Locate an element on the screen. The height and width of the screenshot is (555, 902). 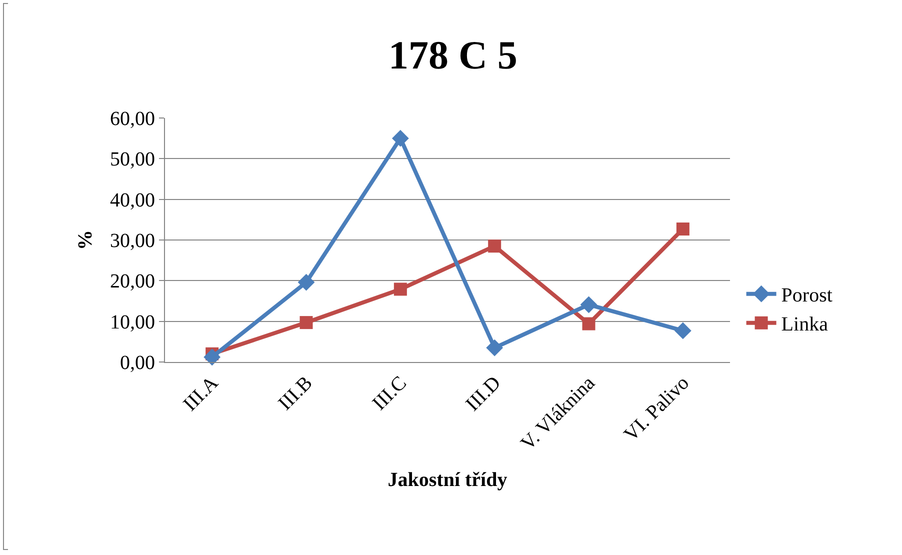
y-axis-title: % is located at coordinates (85, 240).